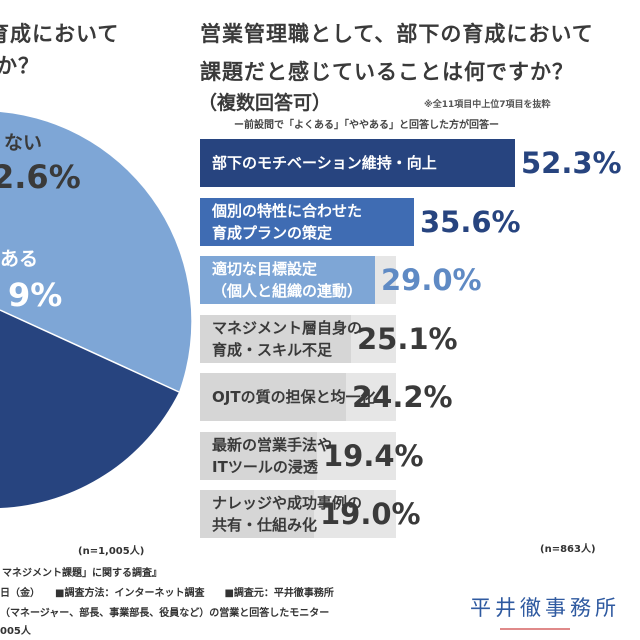 The image size is (640, 640). Describe the element at coordinates (431, 280) in the screenshot. I see `bar-value-label: 29.0%` at that location.